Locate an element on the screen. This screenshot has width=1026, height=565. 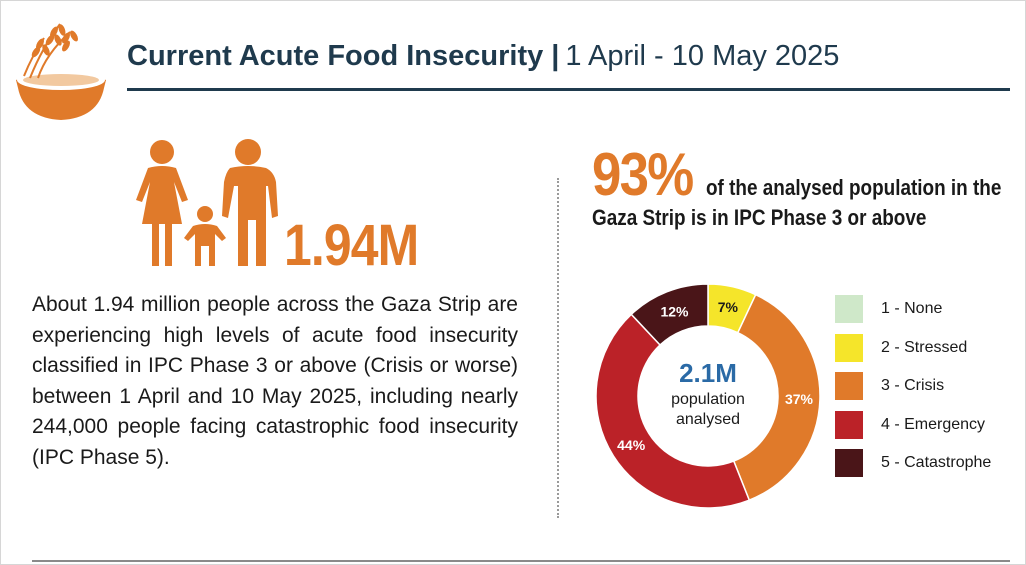
legend-item: 2 - Stressed is located at coordinates (913, 348).